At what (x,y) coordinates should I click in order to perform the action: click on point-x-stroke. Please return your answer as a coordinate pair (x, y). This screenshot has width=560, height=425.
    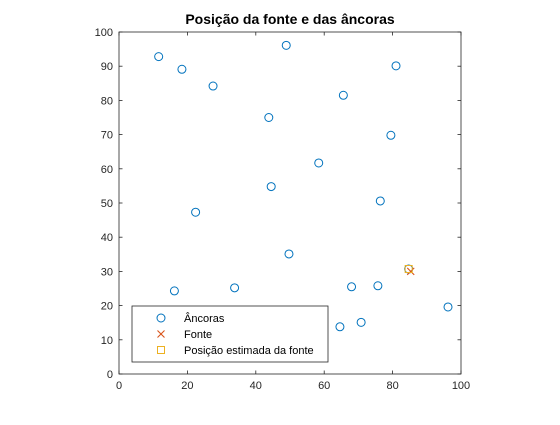
    Looking at the image, I should click on (410, 271).